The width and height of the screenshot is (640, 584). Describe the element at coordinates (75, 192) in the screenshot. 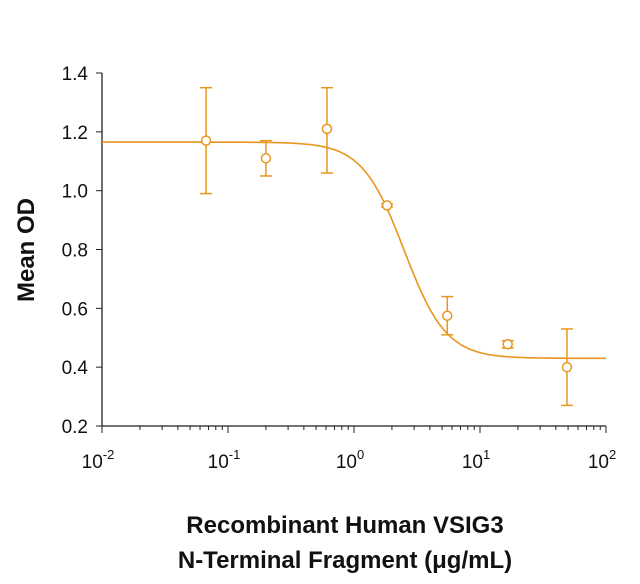

I see `y-tick-label: 1.0` at that location.